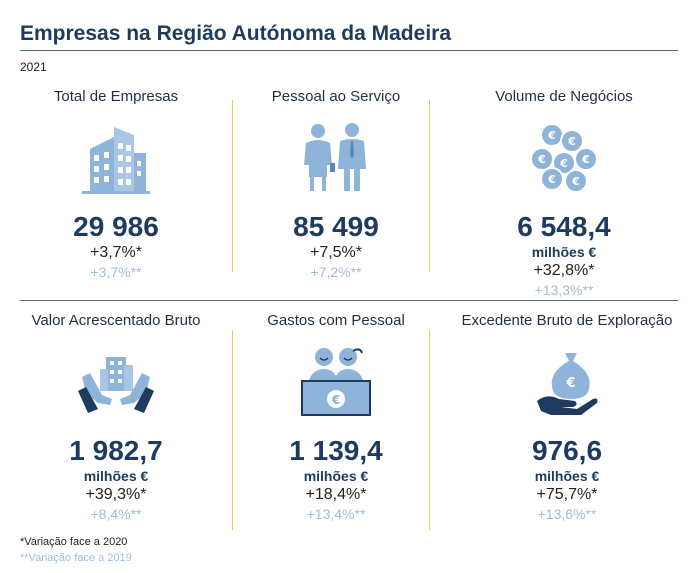 This screenshot has height=573, width=700. Describe the element at coordinates (349, 50) in the screenshot. I see `title-divider` at that location.